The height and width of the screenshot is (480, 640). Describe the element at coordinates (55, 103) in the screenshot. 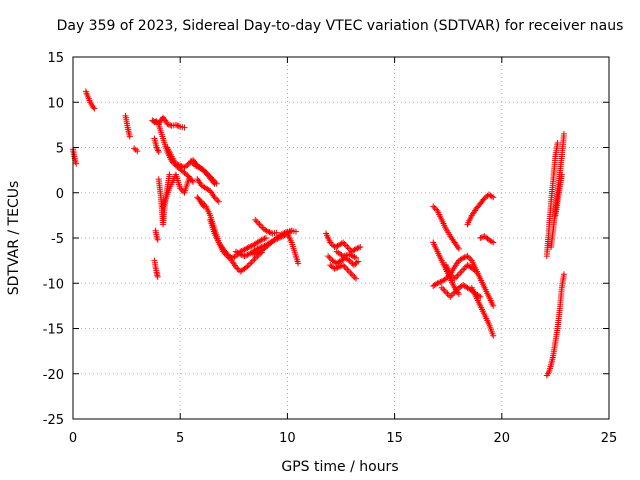

I see `y-tick-label: 10` at that location.